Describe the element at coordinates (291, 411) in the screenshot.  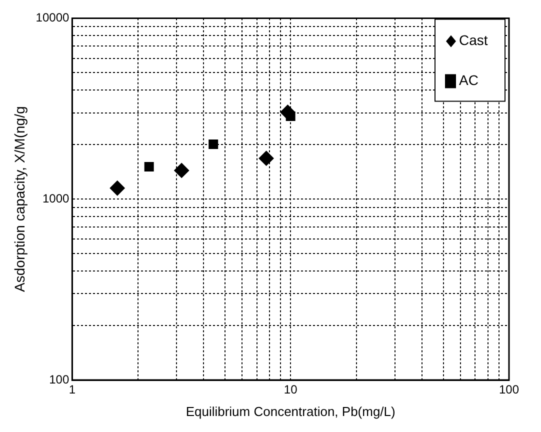
I see `x-axis-title: Equilibrium Concentration, Pb(mg/L)` at that location.